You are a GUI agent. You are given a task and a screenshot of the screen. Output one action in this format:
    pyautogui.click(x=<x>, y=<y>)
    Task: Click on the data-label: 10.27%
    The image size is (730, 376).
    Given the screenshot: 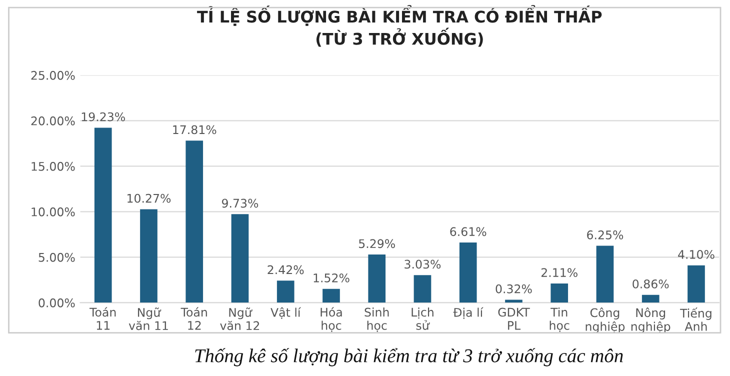 What is the action you would take?
    pyautogui.click(x=149, y=198)
    